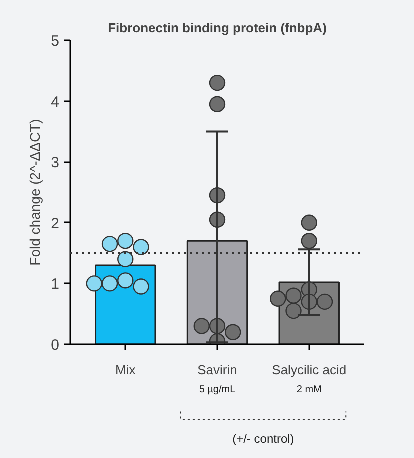 The width and height of the screenshot is (414, 458). What do you see at coordinates (55, 102) in the screenshot?
I see `y-tick-label: 4` at bounding box center [55, 102].